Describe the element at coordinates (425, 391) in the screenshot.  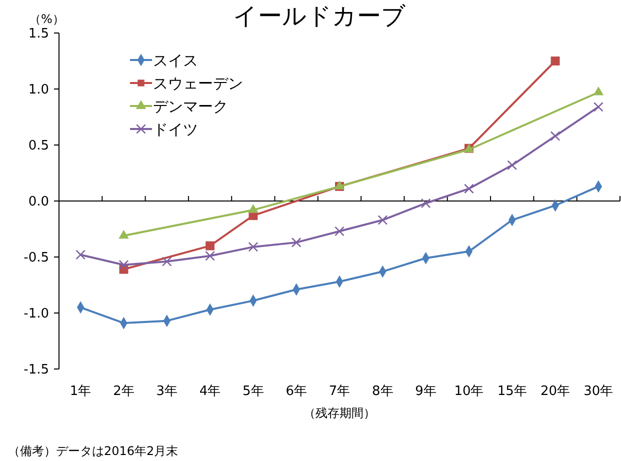
I see `x-tick-label: 9年` at that location.